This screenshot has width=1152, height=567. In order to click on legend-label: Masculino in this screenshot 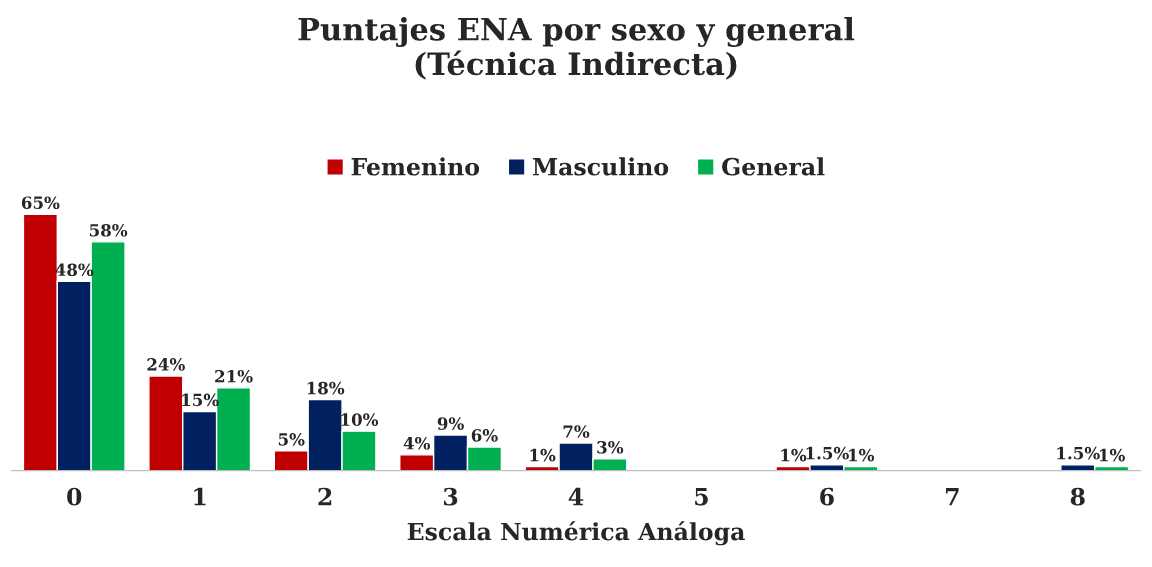, I will do `click(600, 166)`.